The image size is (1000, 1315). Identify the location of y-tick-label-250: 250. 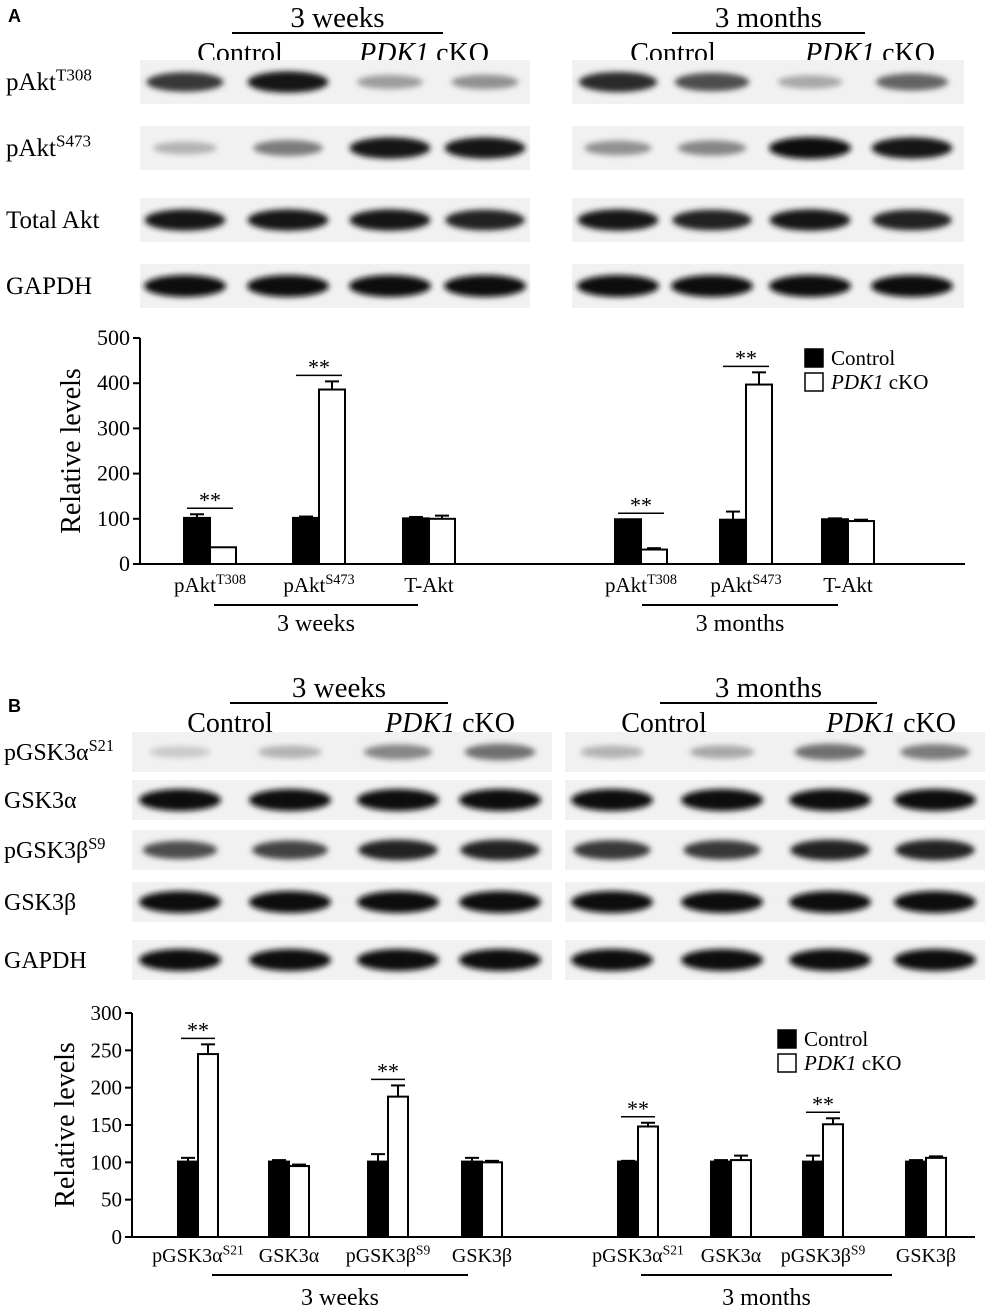
(107, 1050).